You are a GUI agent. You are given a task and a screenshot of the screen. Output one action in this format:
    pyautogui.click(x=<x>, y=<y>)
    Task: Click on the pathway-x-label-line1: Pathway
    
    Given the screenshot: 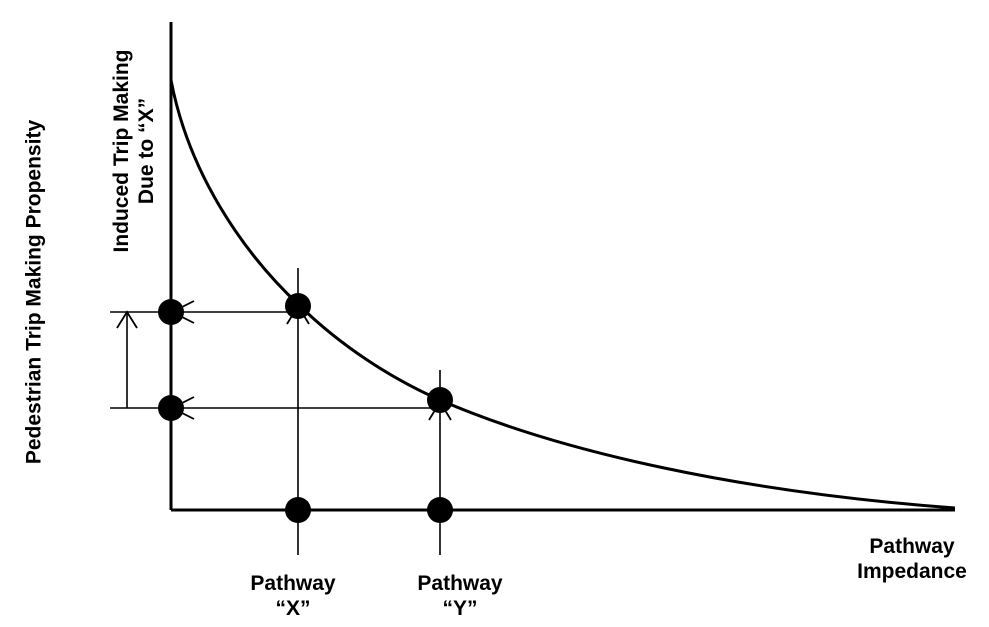 What is the action you would take?
    pyautogui.click(x=293, y=583)
    